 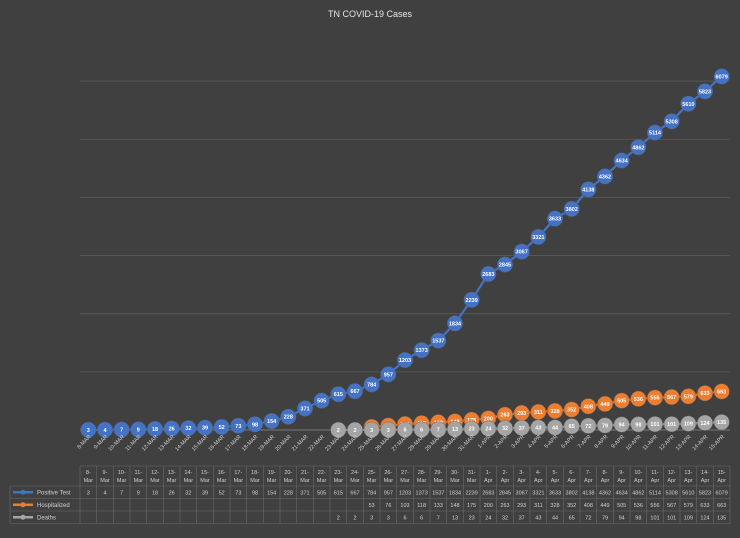 I want to click on table-cell: 4362, so click(x=605, y=493).